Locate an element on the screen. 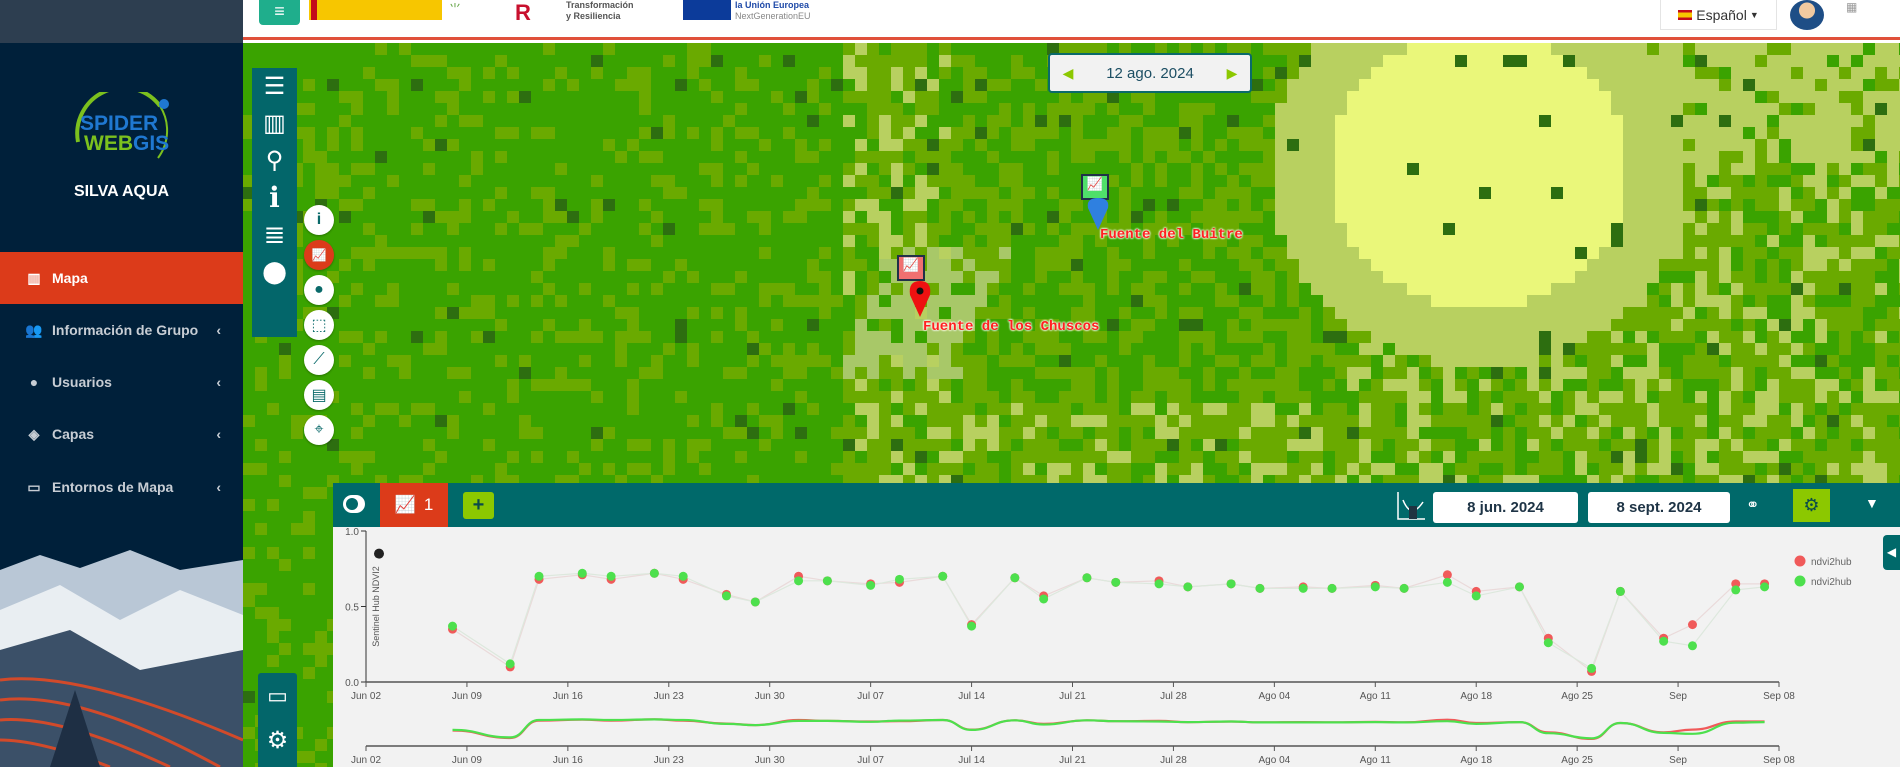 Image resolution: width=1900 pixels, height=767 pixels. prtr-text: Transformación y Resiliencia is located at coordinates (600, 11).